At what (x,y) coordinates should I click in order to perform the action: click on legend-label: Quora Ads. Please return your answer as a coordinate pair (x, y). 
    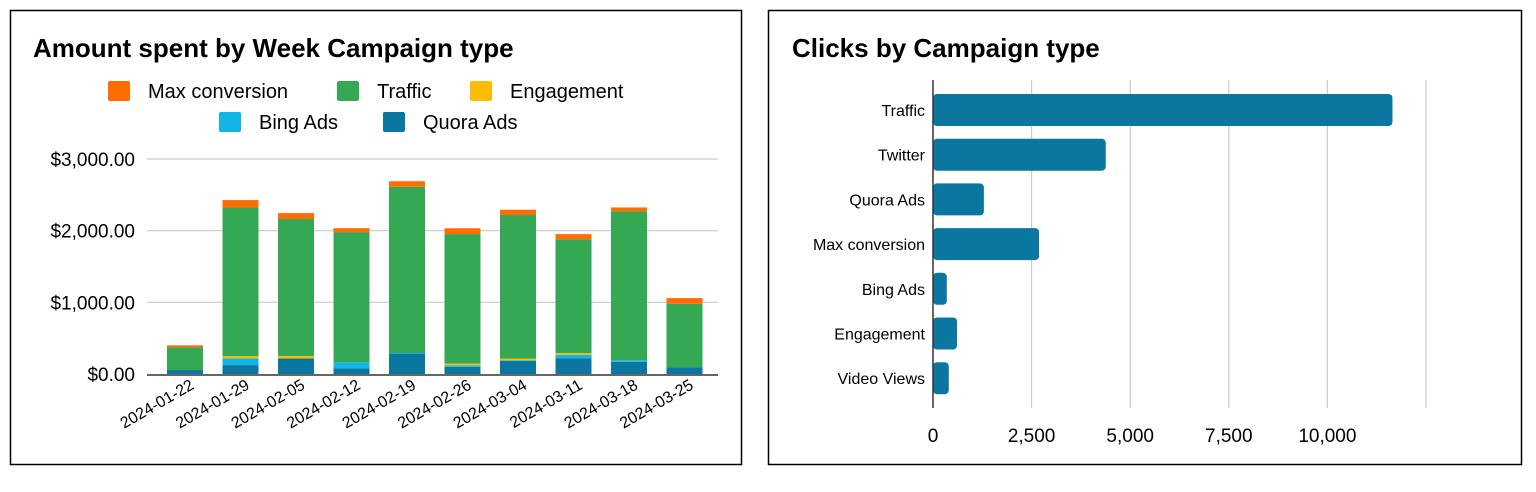
    Looking at the image, I should click on (470, 123).